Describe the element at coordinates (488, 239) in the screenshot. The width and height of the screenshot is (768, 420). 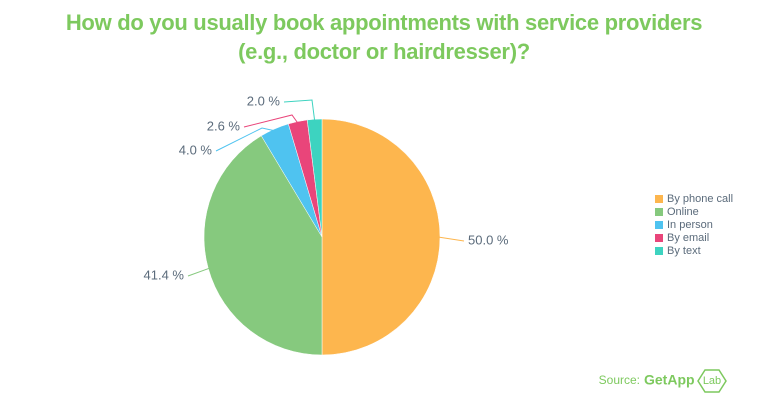
I see `value-label: 50.0 %` at that location.